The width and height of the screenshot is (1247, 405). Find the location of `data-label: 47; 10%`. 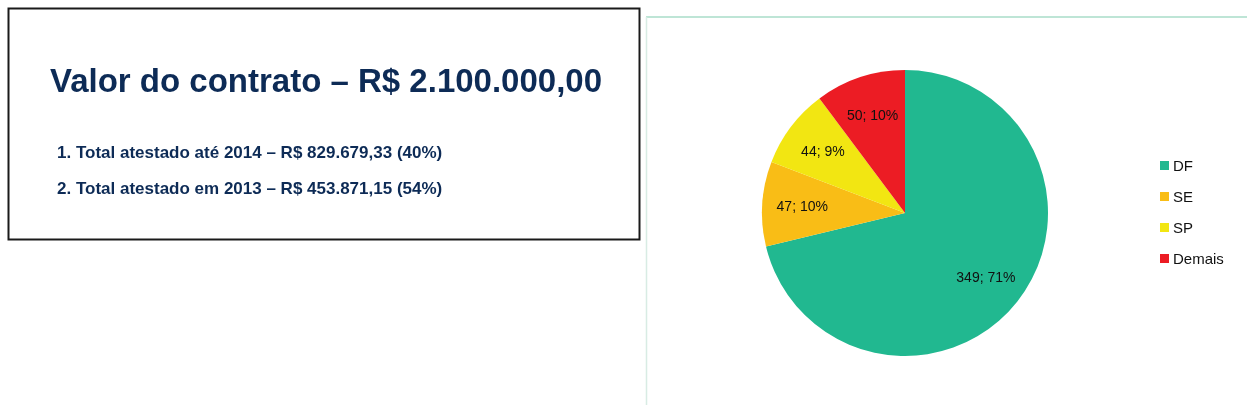

data-label: 47; 10% is located at coordinates (802, 206).